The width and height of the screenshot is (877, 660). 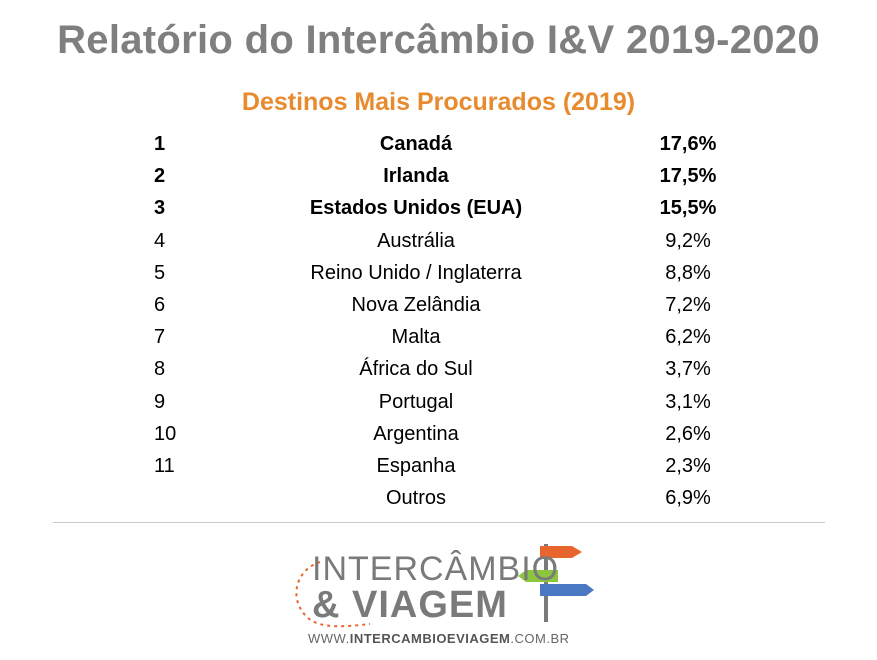 What do you see at coordinates (567, 590) in the screenshot?
I see `blue-sign-icon` at bounding box center [567, 590].